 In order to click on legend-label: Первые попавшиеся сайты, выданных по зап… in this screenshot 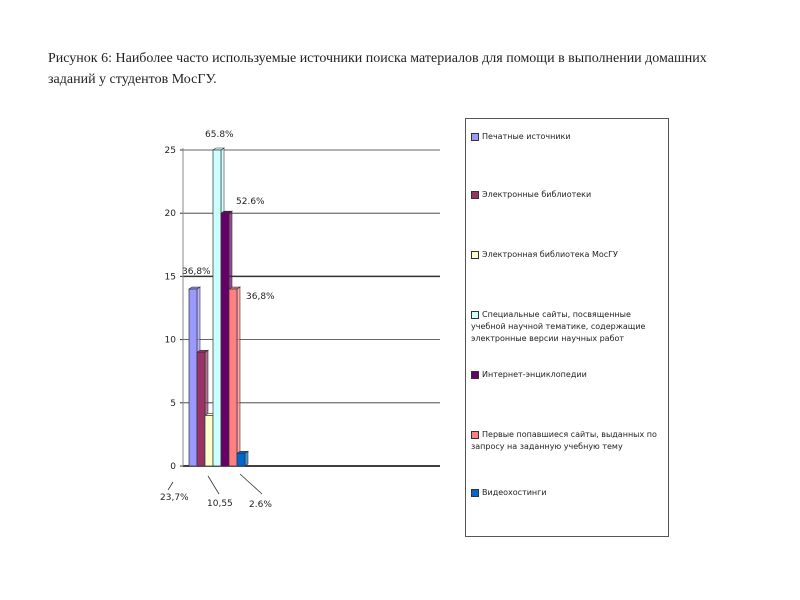, I will do `click(564, 440)`.